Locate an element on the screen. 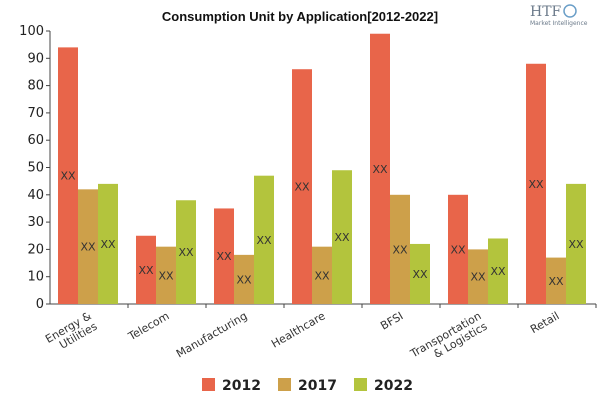  y-tick-label: 20 is located at coordinates (35, 249).